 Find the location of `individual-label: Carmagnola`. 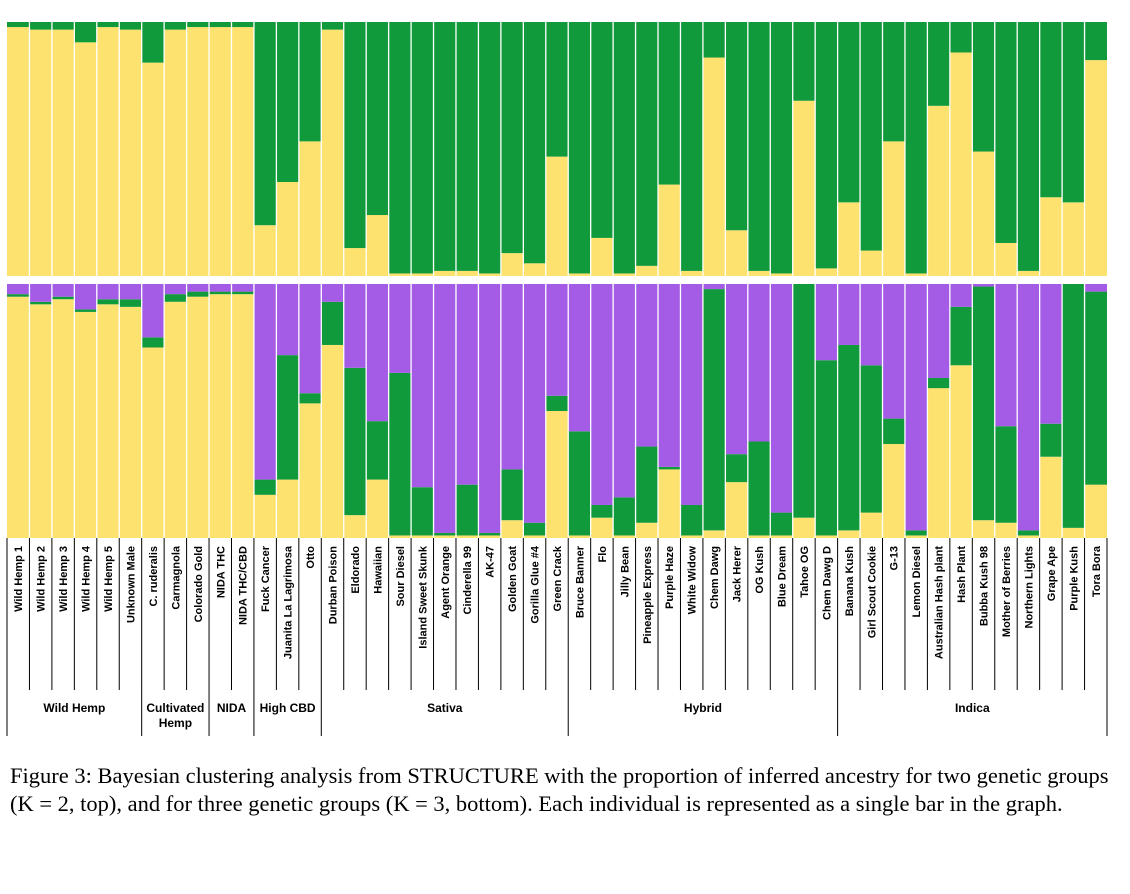

individual-label: Carmagnola is located at coordinates (176, 577).